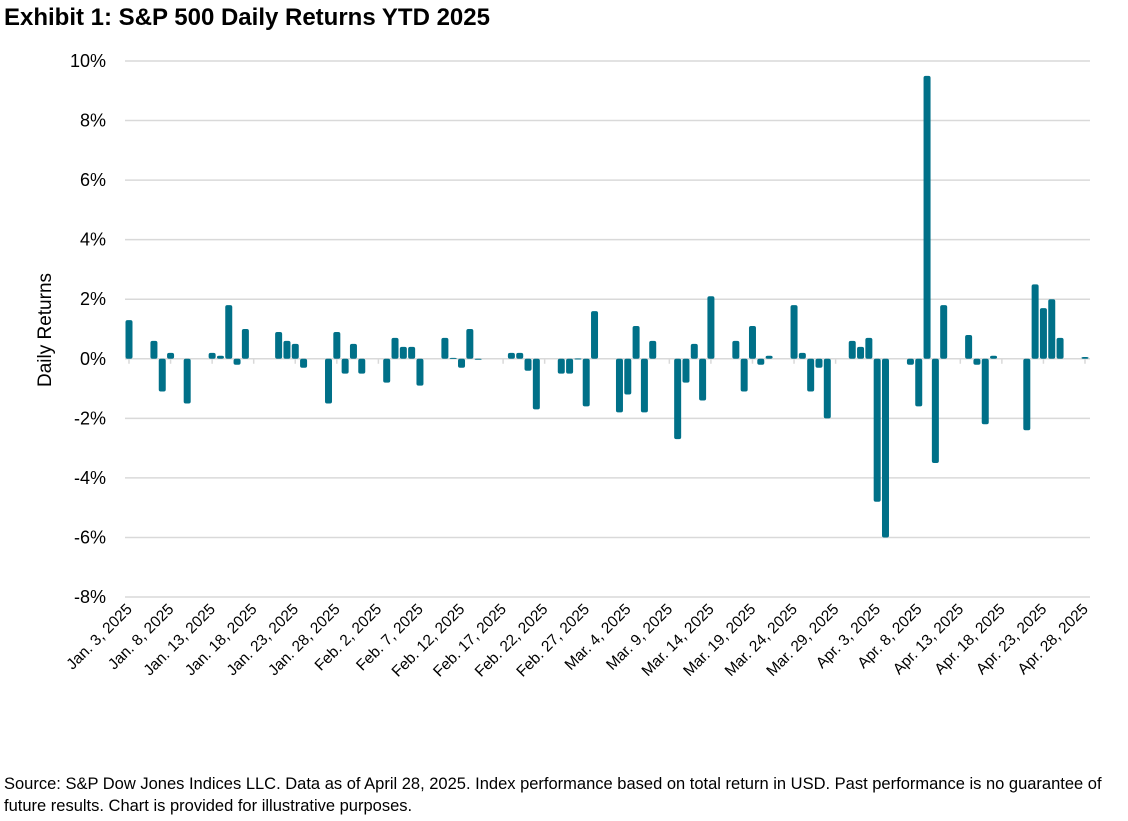 The height and width of the screenshot is (821, 1128). What do you see at coordinates (45, 330) in the screenshot?
I see `y-axis-label: Daily Returns` at bounding box center [45, 330].